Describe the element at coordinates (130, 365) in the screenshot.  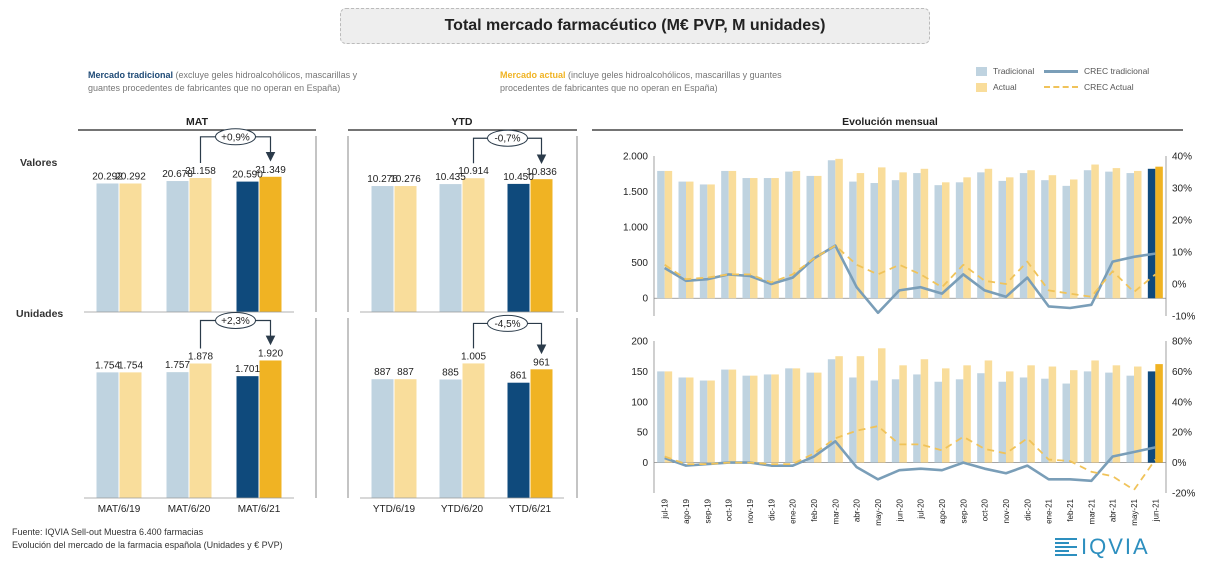
I see `mat-unidades-label-actual-0: 1.754` at that location.